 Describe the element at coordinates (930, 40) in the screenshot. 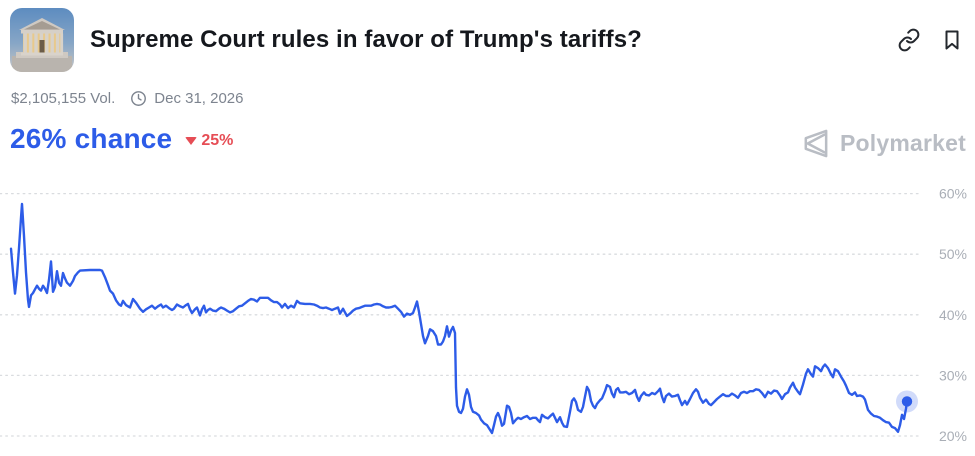

I see `header-actions` at that location.